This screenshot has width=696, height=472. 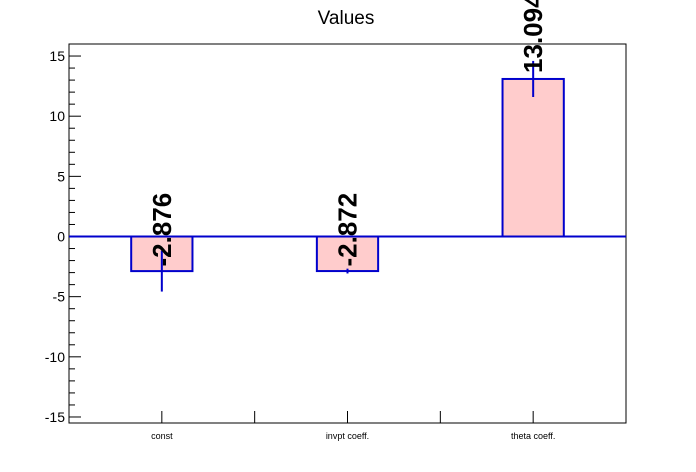 I want to click on y-tick-label: -10, so click(x=55, y=357).